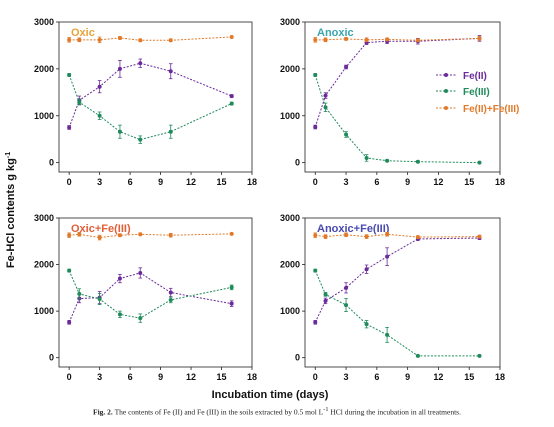 The height and width of the screenshot is (427, 554). I want to click on caption-label: Fig. 2., so click(103, 412).